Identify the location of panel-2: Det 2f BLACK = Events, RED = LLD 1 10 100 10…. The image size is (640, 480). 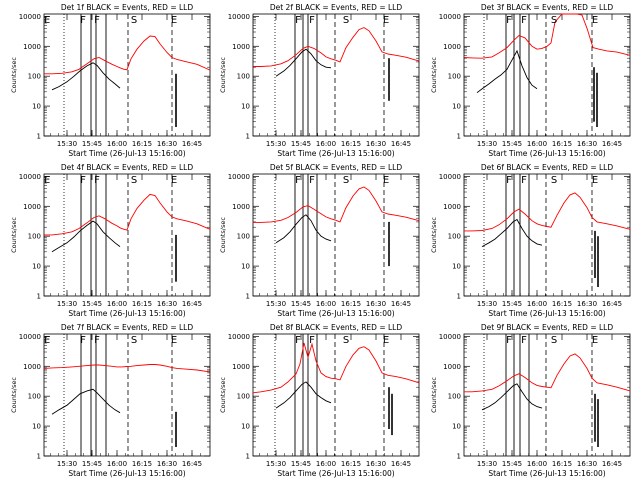
(319, 80).